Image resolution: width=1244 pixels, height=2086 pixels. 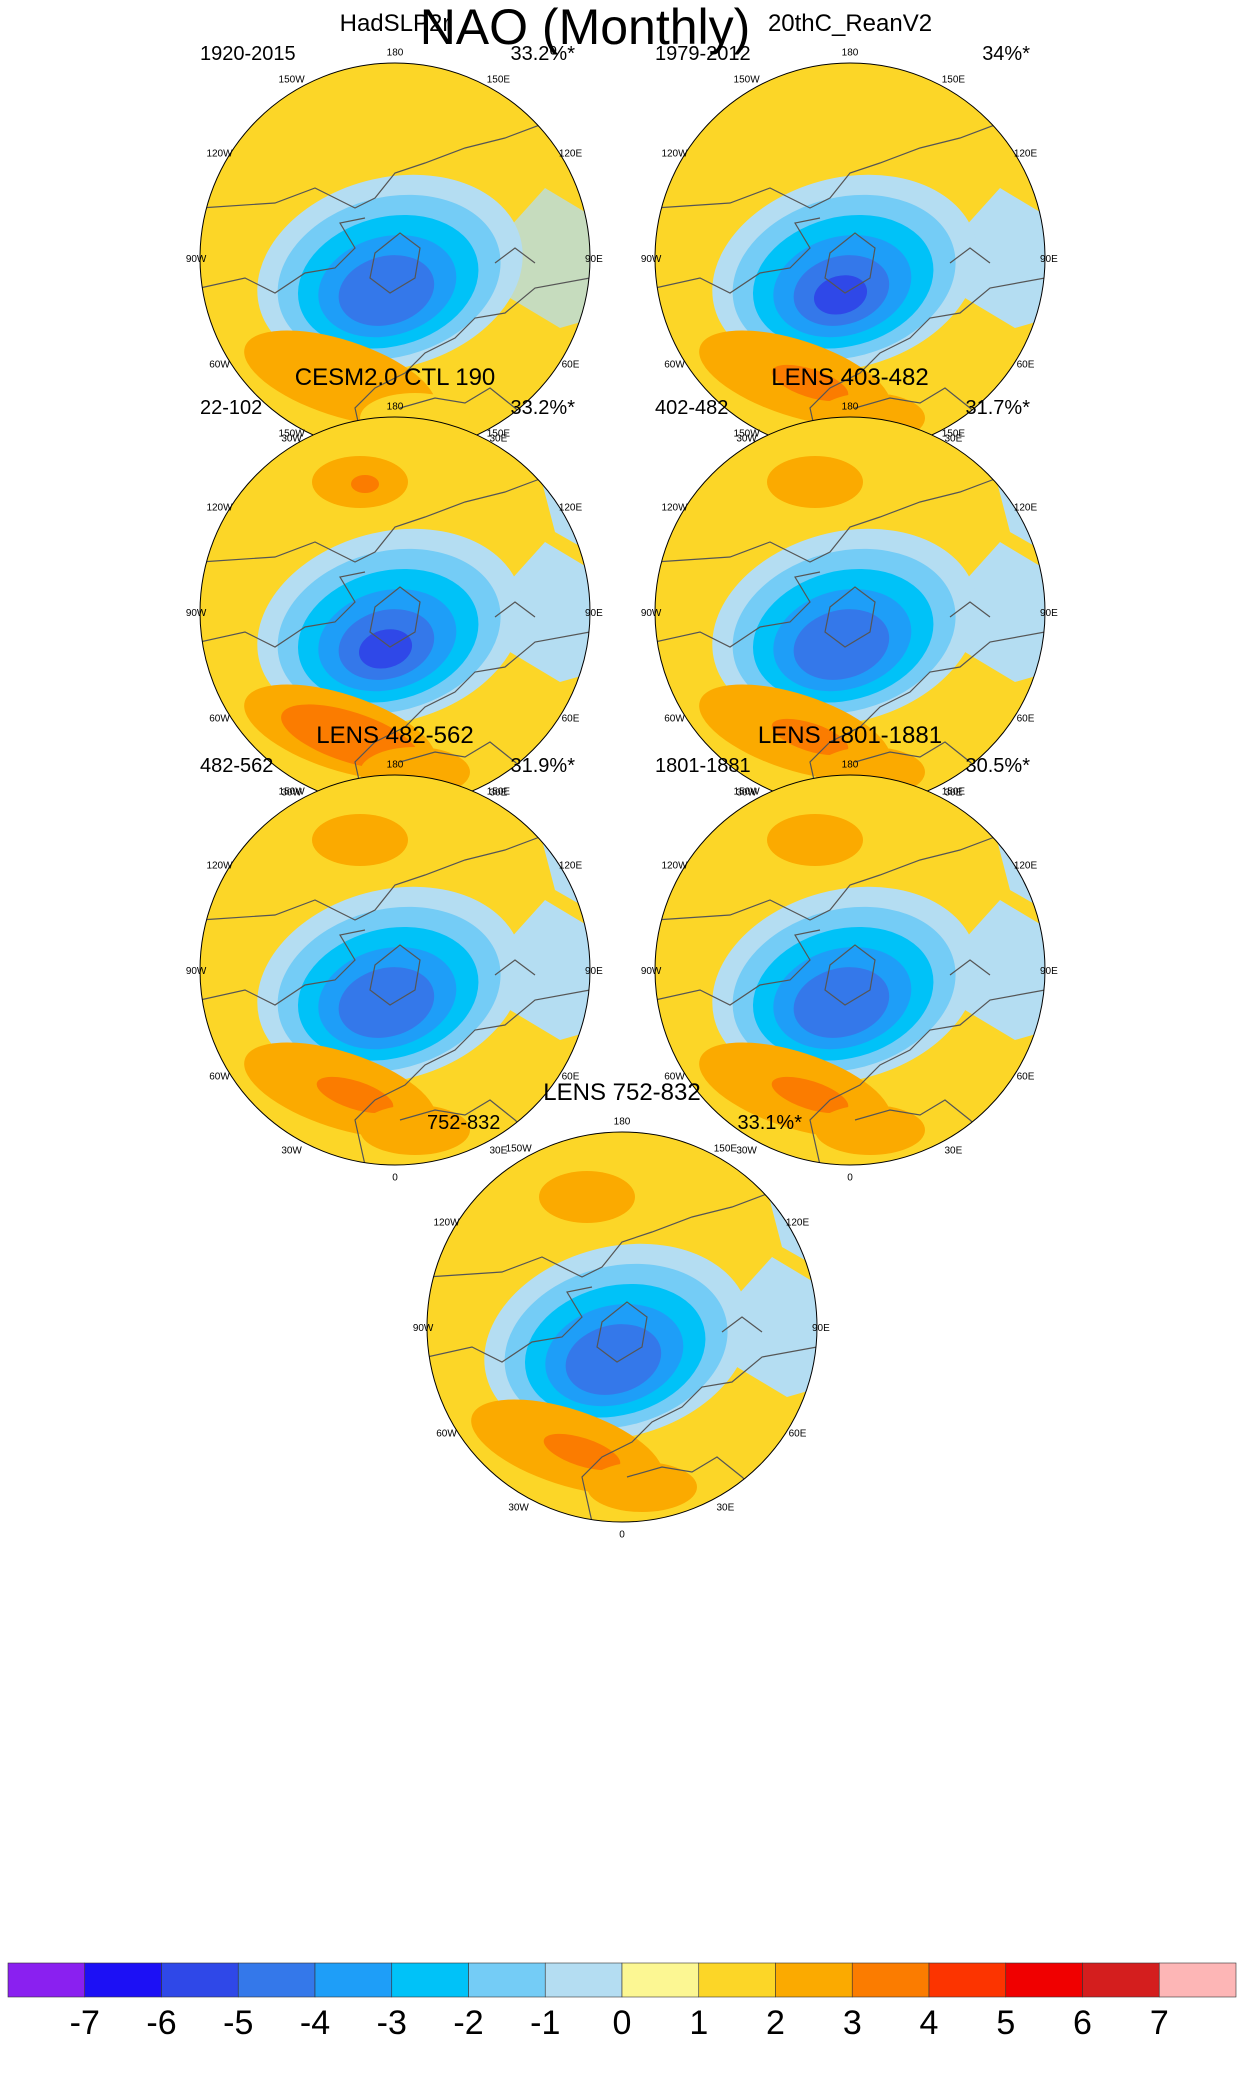 I want to click on panel-variance: 31.9%*, so click(x=543, y=766).